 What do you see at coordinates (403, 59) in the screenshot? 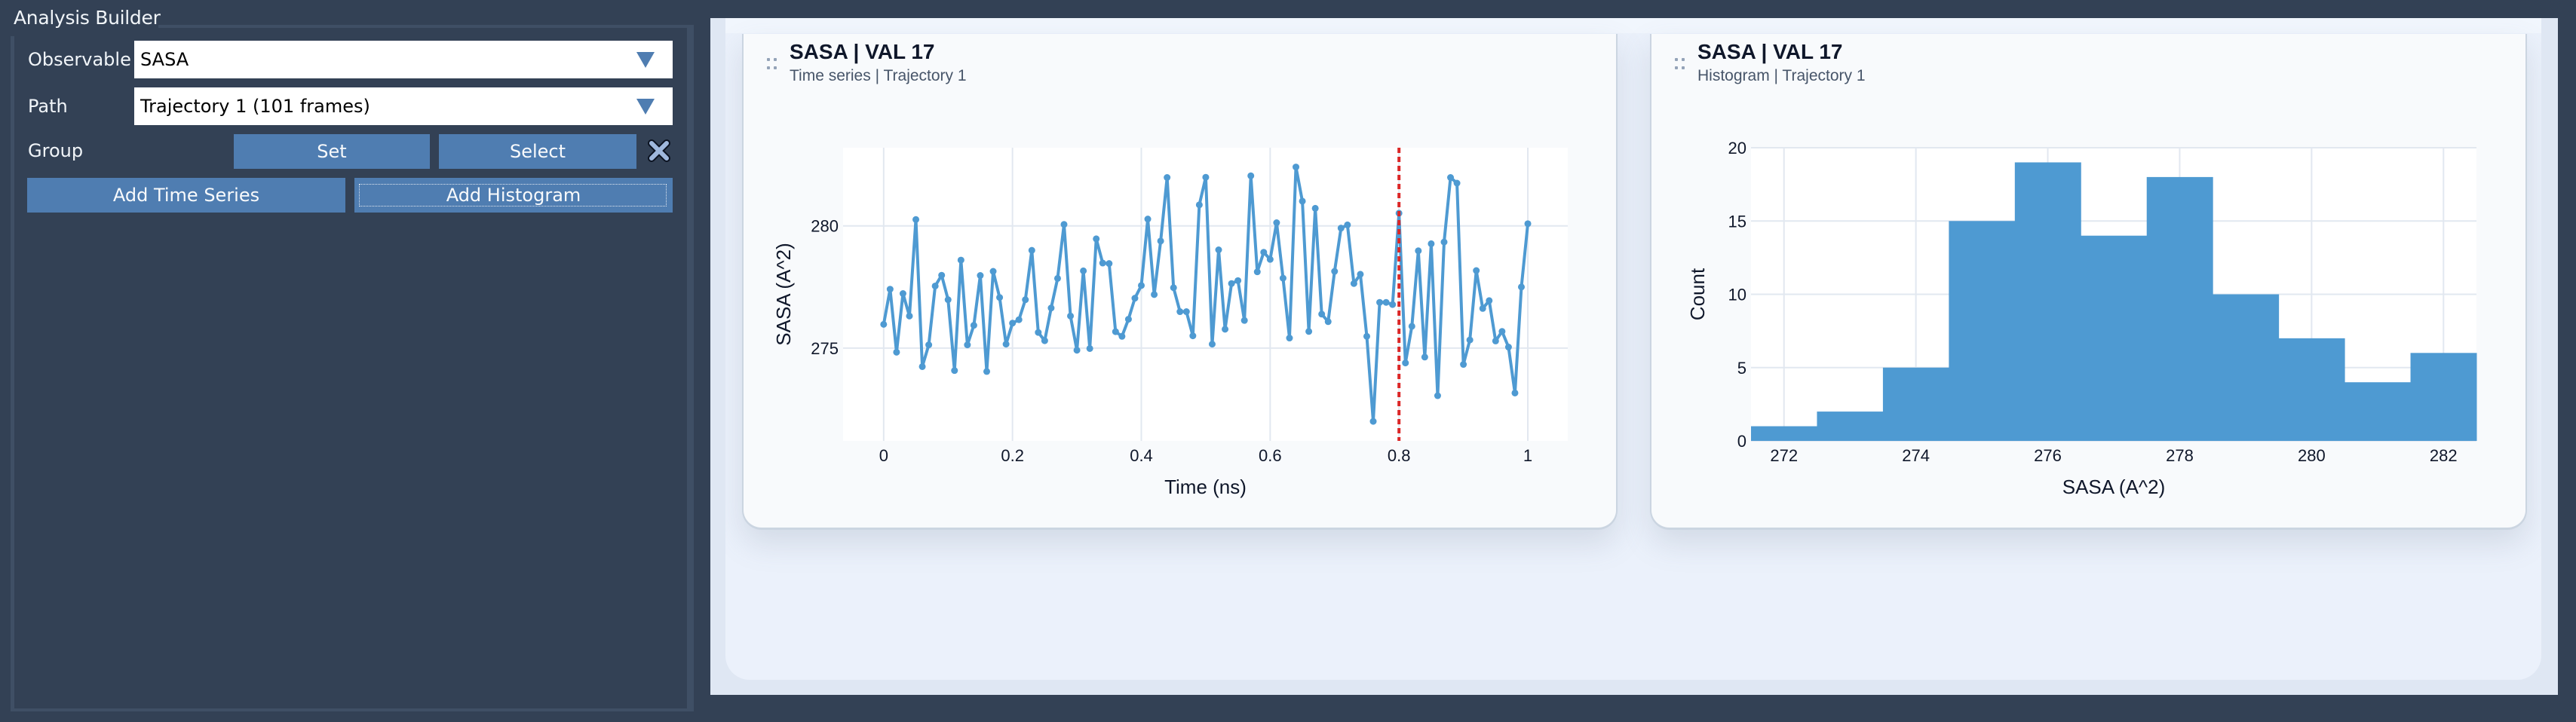
I see `observable-select: SASA` at bounding box center [403, 59].